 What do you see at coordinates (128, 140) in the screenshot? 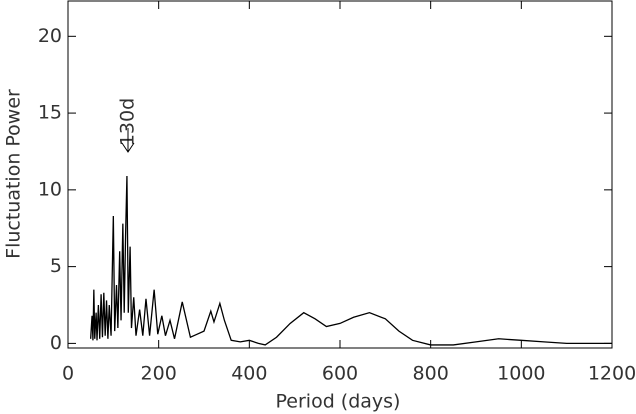
I see `annotation-arrow` at bounding box center [128, 140].